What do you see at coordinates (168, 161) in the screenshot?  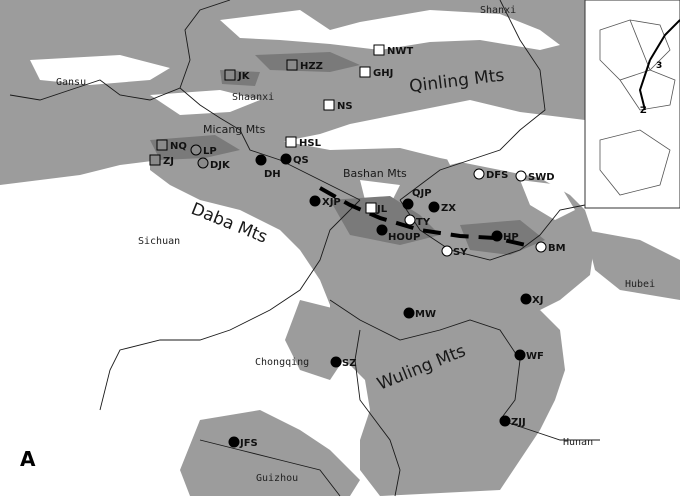 I see `site-label-zj: ZJ` at bounding box center [168, 161].